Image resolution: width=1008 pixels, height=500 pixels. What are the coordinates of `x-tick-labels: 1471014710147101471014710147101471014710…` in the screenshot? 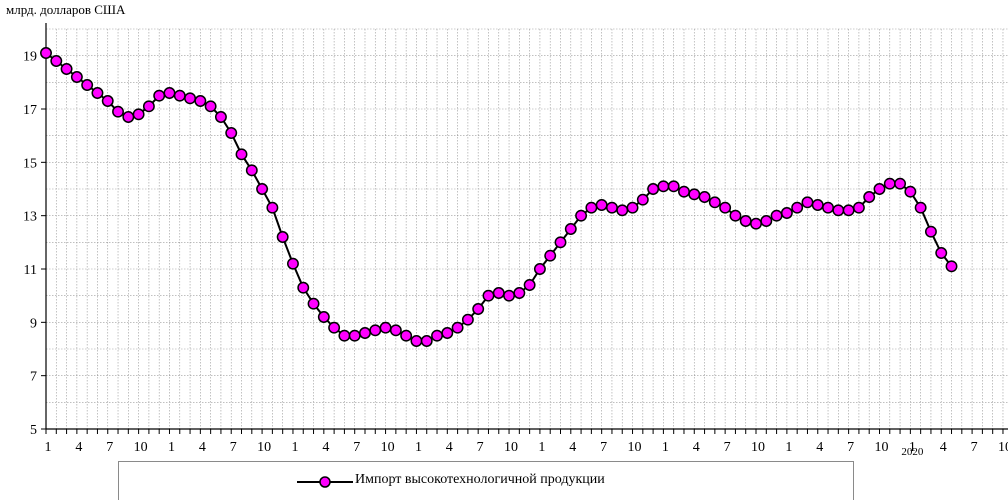 It's located at (526, 449).